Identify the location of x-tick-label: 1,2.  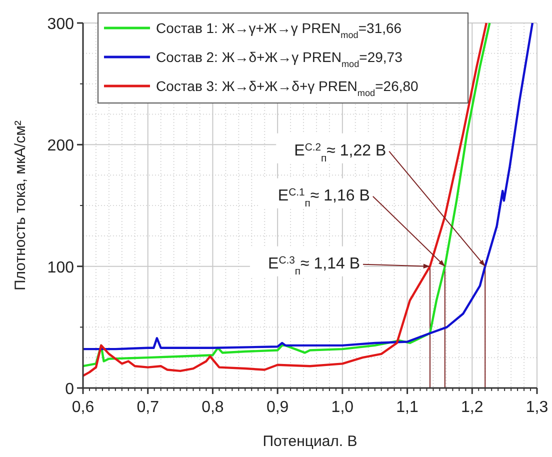
(472, 407).